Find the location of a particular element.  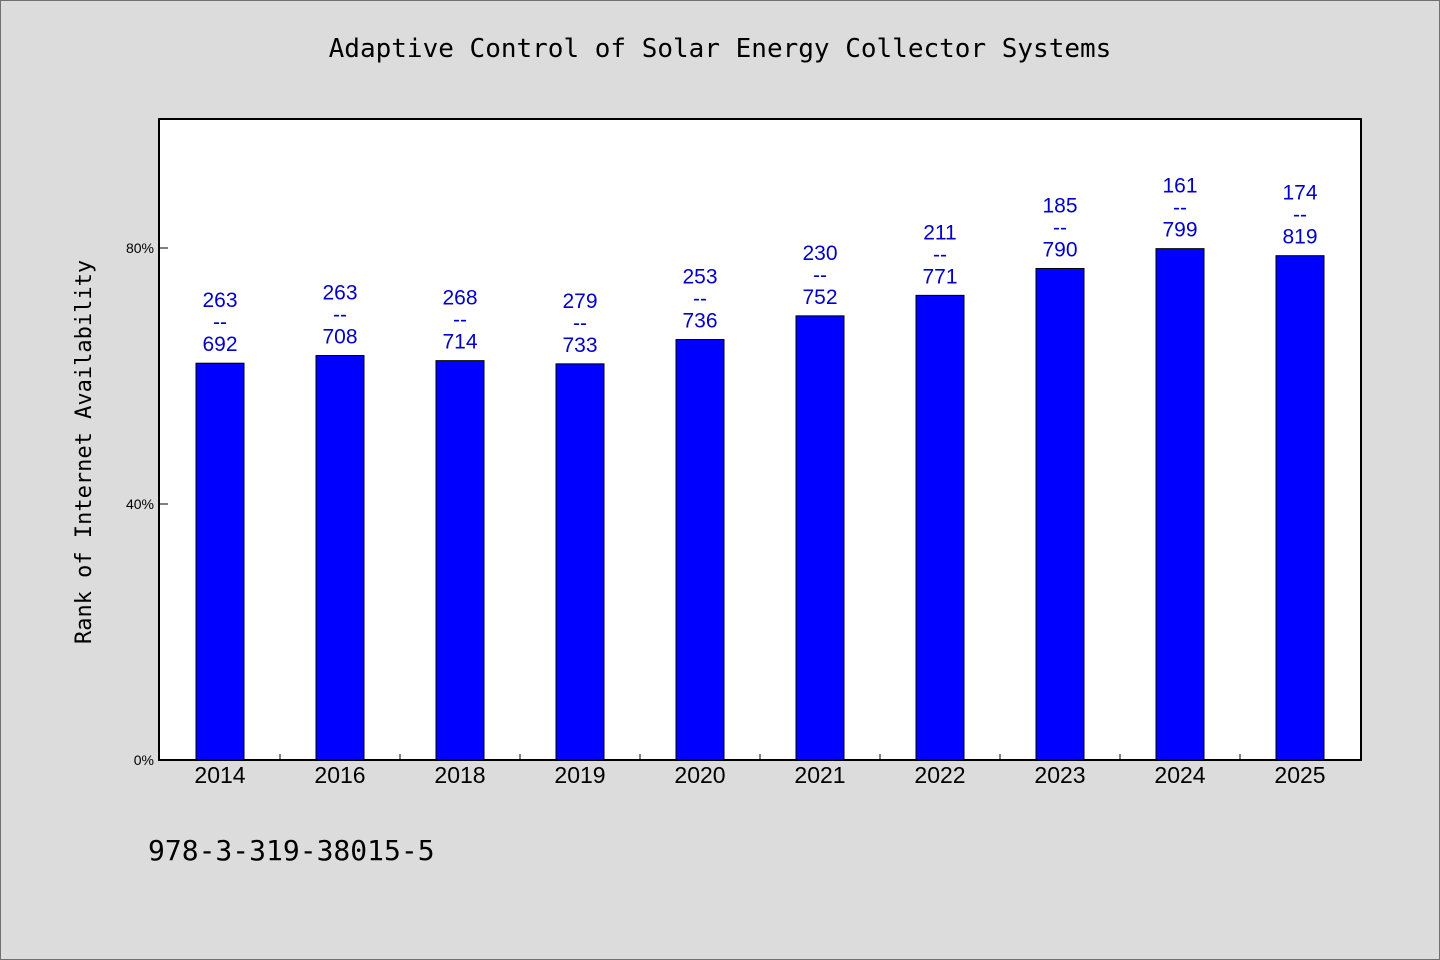

data-label-2016-0: 263 is located at coordinates (339, 293).